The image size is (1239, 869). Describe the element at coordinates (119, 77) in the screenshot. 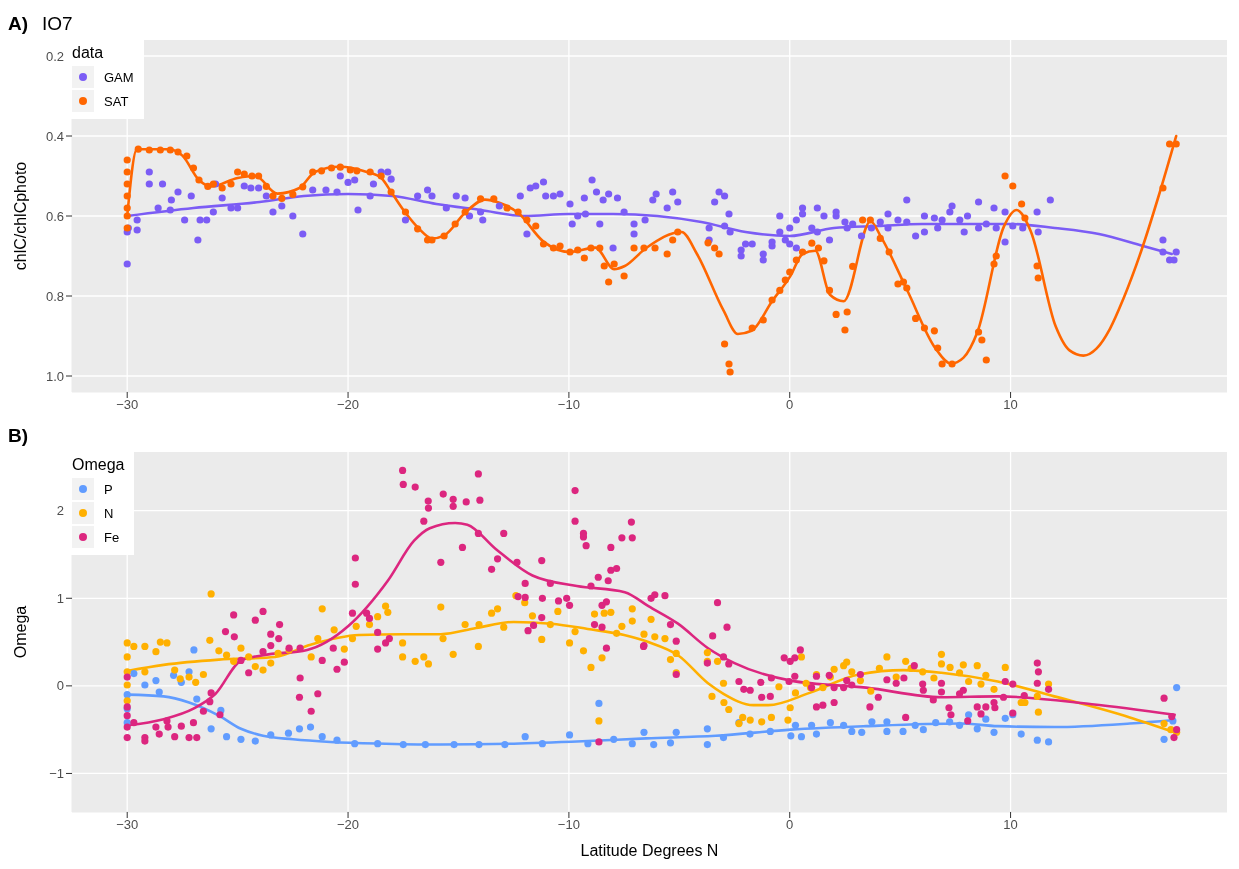

I see `legend-label: GAM` at that location.